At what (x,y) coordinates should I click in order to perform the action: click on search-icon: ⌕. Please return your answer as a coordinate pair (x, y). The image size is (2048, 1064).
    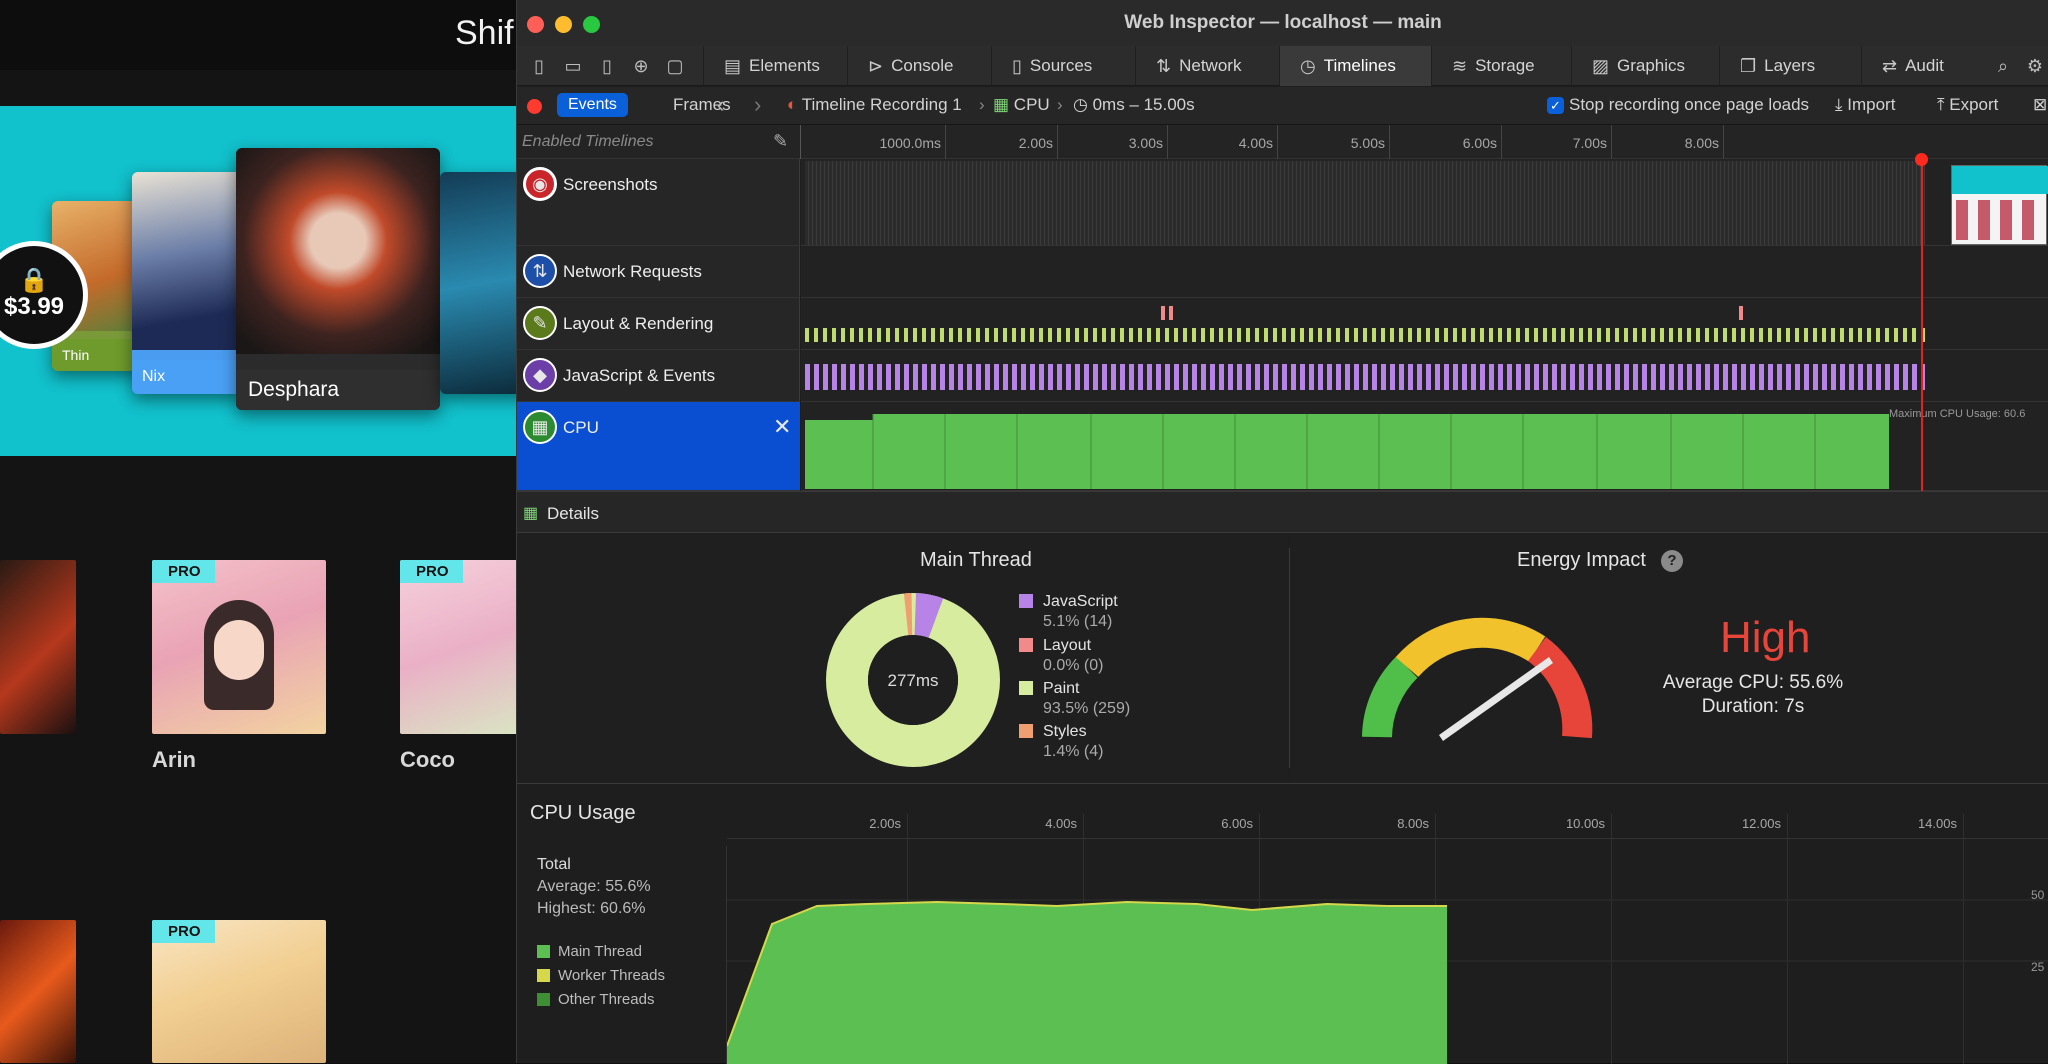
    Looking at the image, I should click on (2003, 66).